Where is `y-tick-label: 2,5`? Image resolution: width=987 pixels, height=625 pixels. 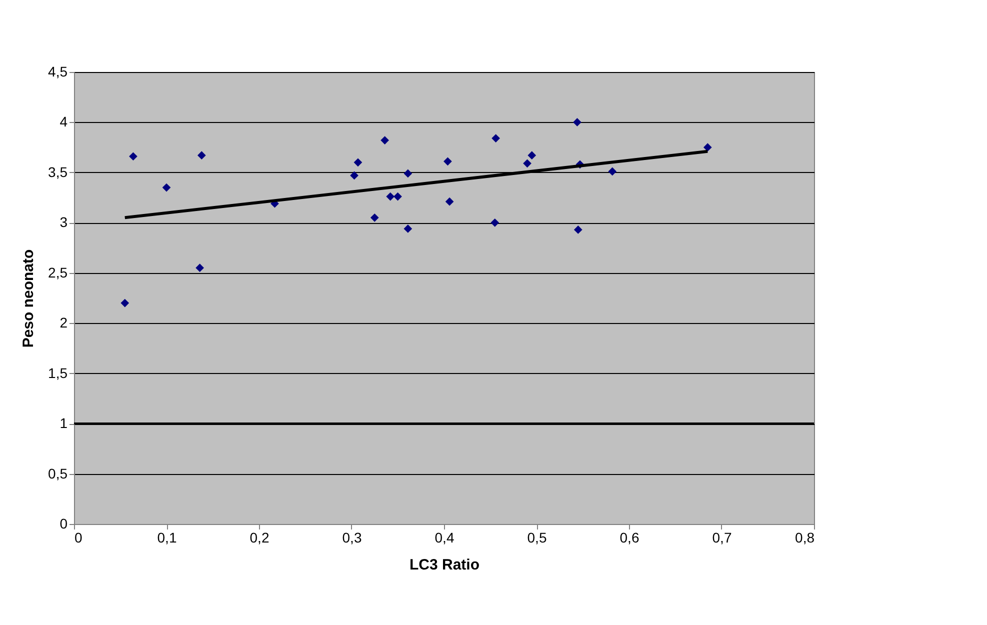
y-tick-label: 2,5 is located at coordinates (58, 272).